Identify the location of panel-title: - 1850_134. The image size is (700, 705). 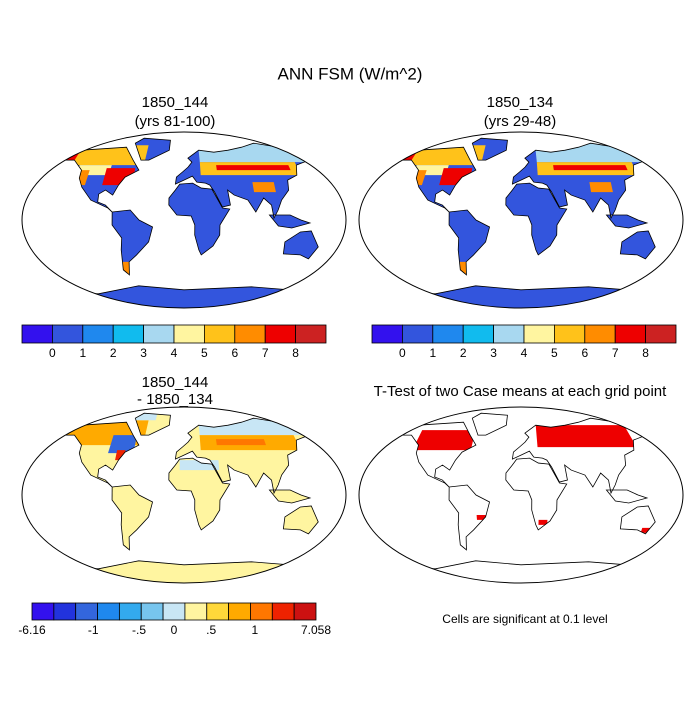
(175, 399).